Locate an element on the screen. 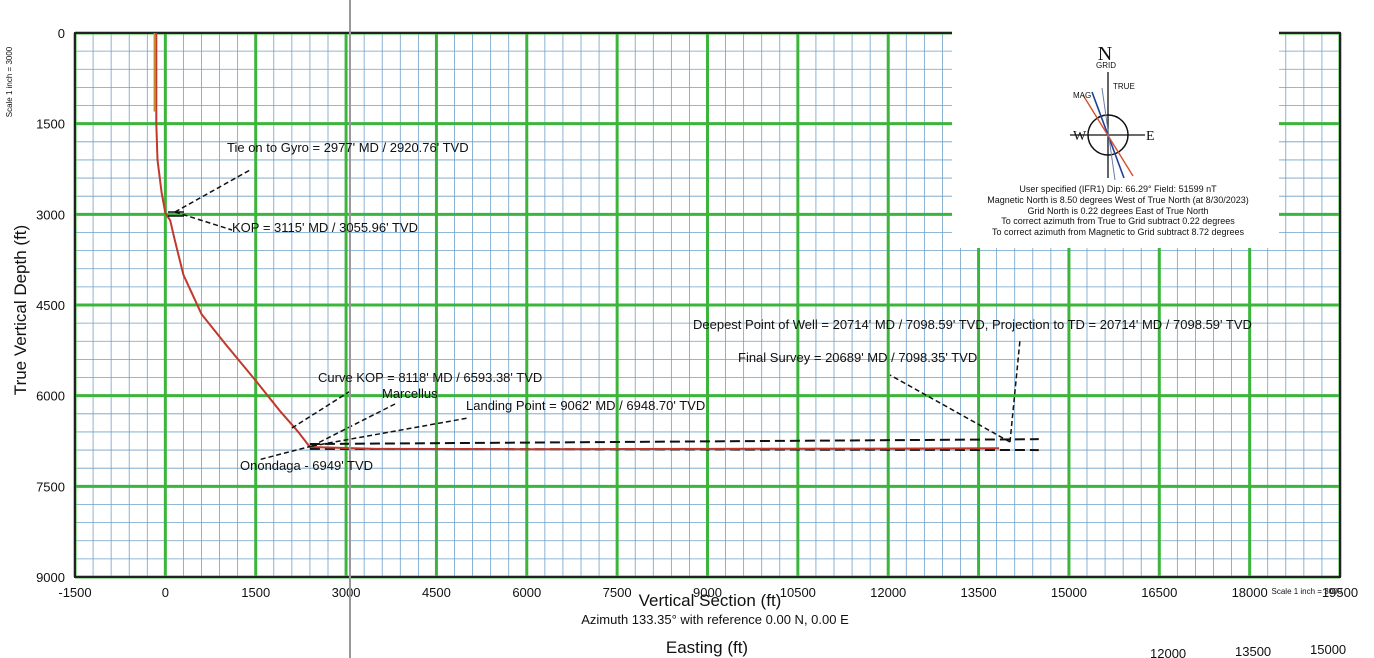  annotation-onondaga: Onondaga - 6949' TVD is located at coordinates (306, 465).